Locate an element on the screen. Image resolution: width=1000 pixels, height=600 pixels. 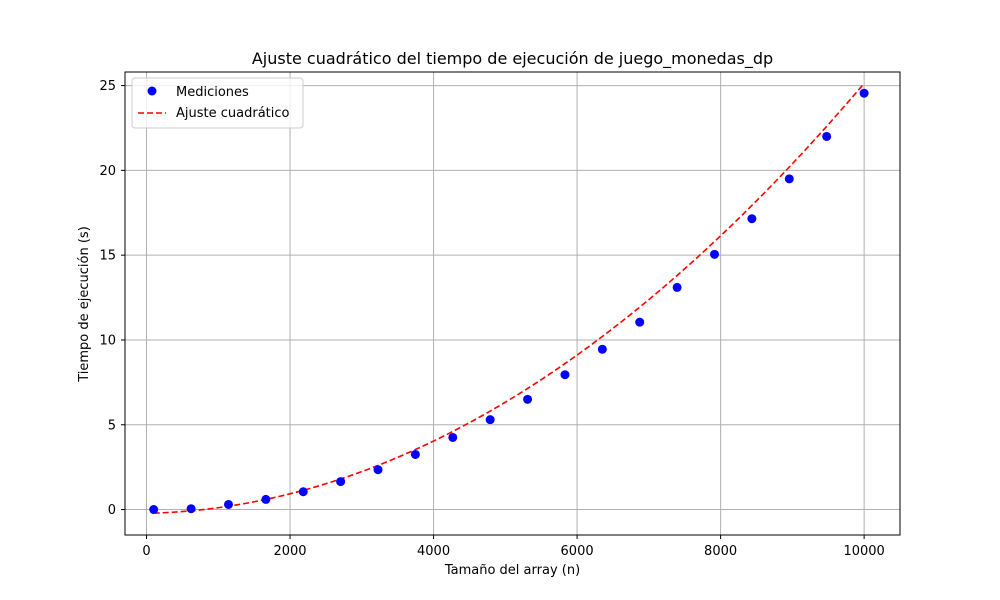
legend-box is located at coordinates (217, 103).